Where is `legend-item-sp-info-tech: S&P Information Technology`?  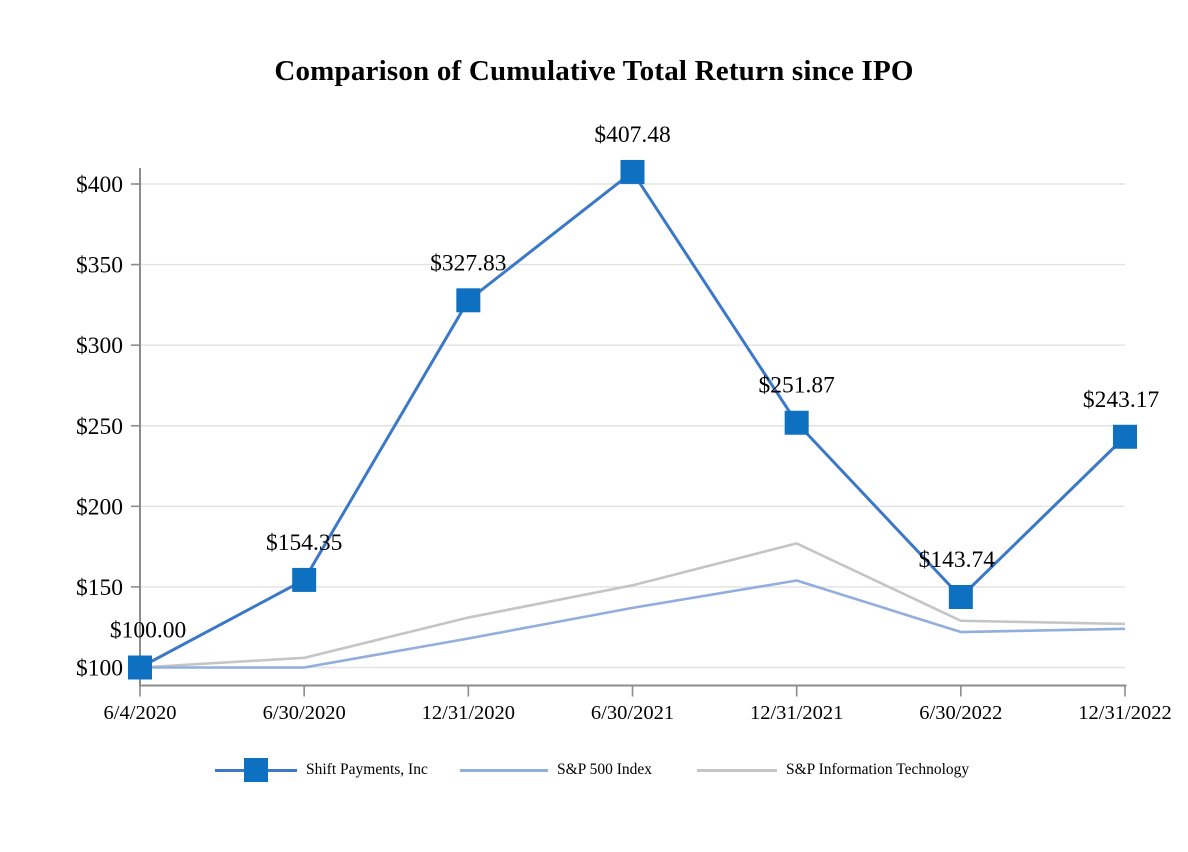 legend-item-sp-info-tech: S&P Information Technology is located at coordinates (833, 770).